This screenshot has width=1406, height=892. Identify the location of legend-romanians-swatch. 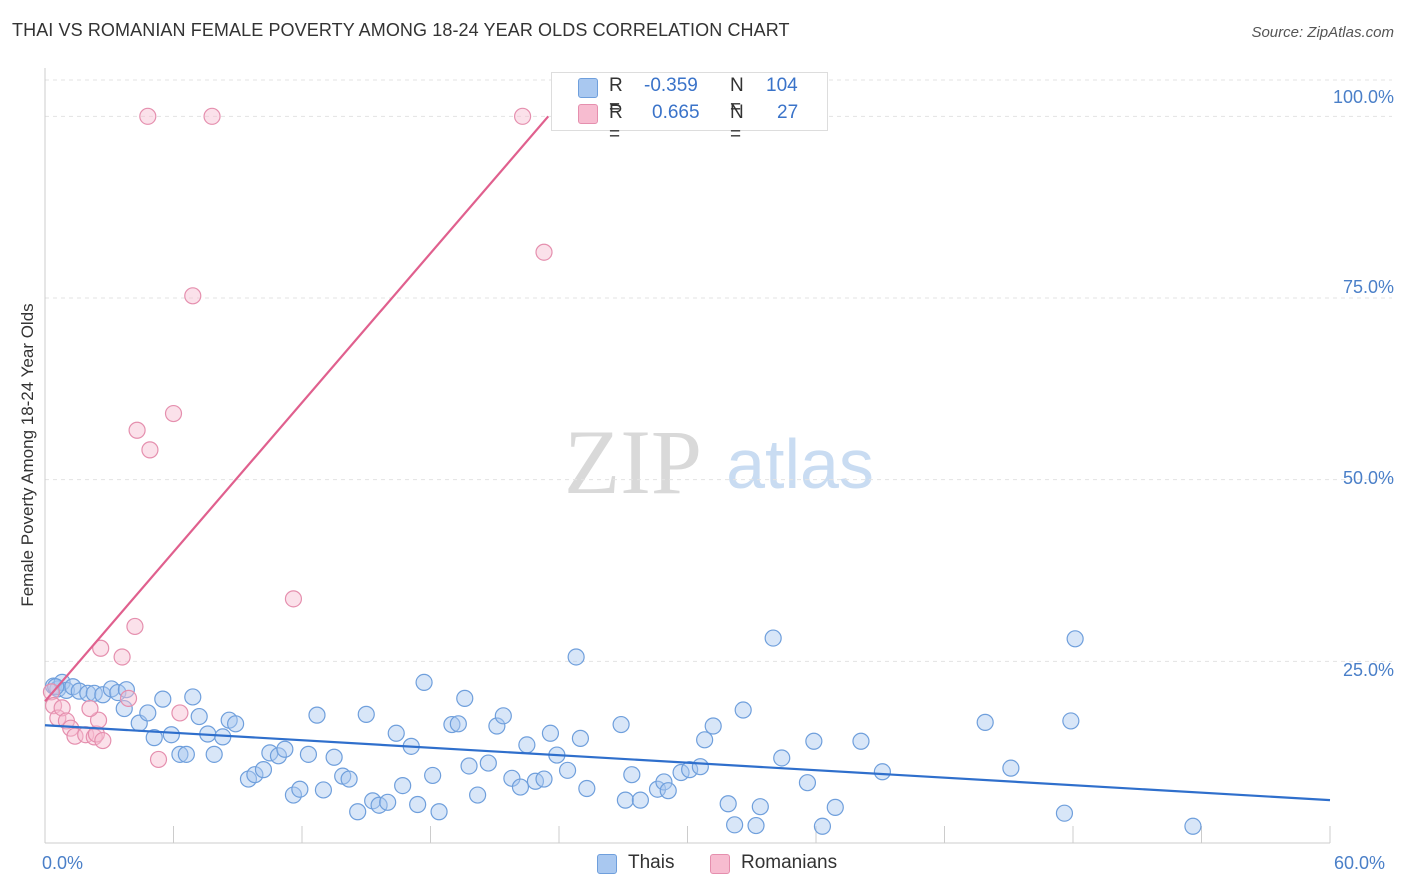
(720, 864).